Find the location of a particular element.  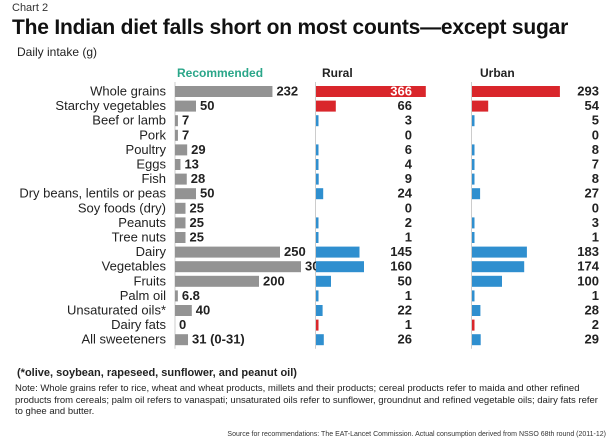

header-recommended: Recommended is located at coordinates (220, 73).